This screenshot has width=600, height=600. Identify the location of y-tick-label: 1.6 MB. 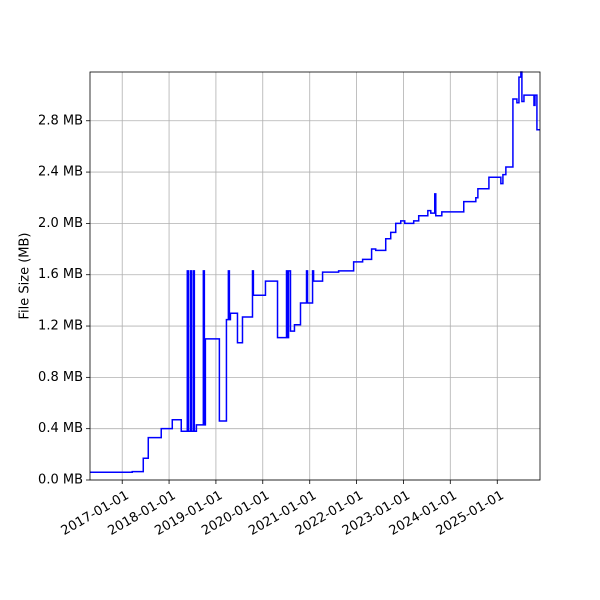
(60, 274).